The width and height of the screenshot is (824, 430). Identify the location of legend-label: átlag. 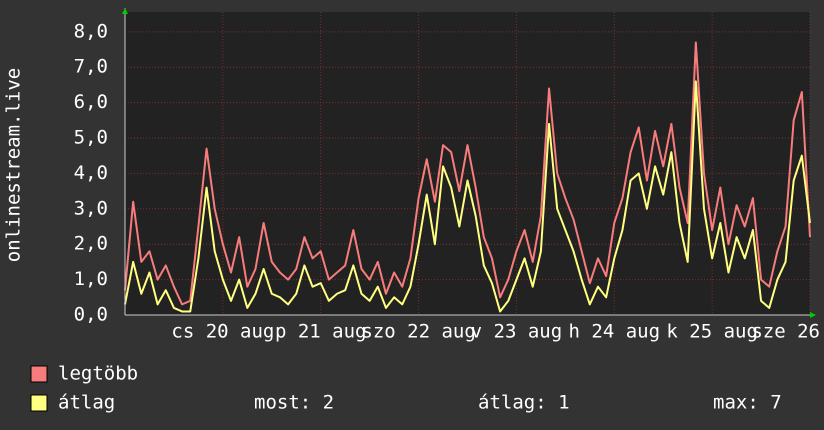
(86, 403).